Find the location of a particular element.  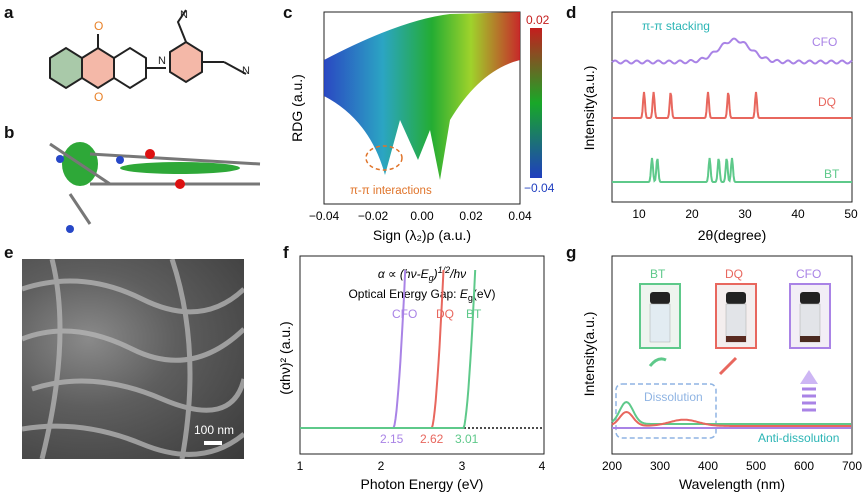

panel-letter-b: b is located at coordinates (9, 132).